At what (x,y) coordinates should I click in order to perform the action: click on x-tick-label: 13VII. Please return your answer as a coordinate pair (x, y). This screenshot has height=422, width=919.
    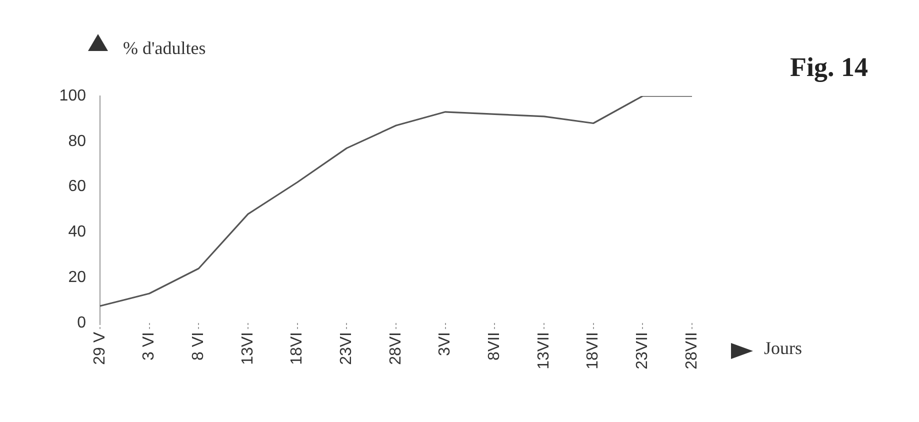
    Looking at the image, I should click on (543, 351).